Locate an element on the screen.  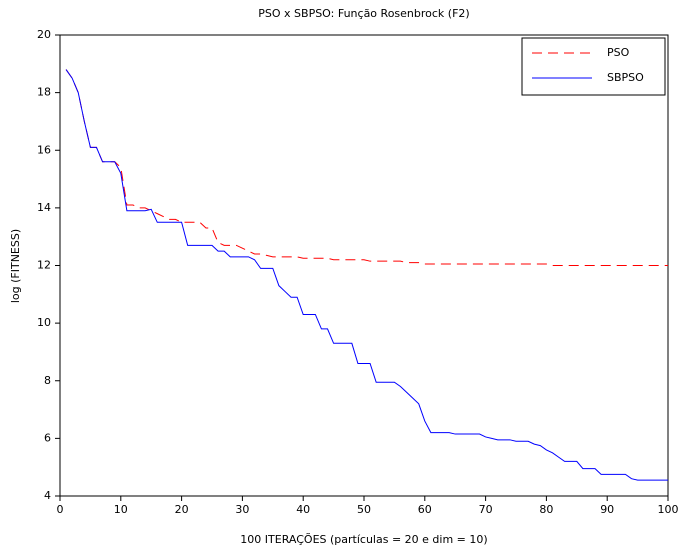
y-tick-label: 10 is located at coordinates (44, 322).